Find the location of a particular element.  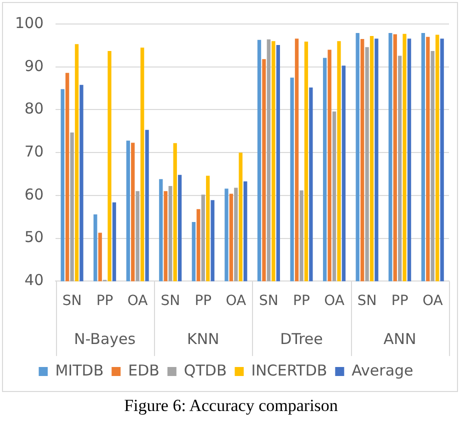

text: DTree is located at coordinates (301, 339).